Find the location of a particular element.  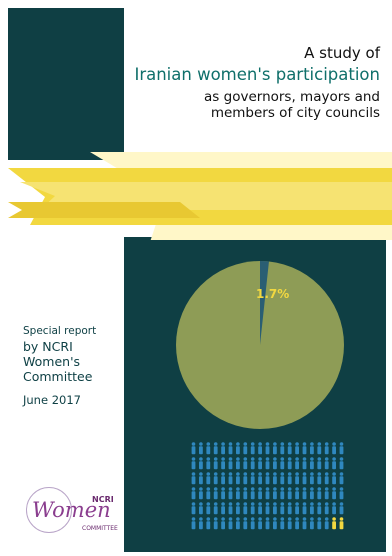

ncri-women-logo: Women NCRI COMMITTEE is located at coordinates (76, 511).